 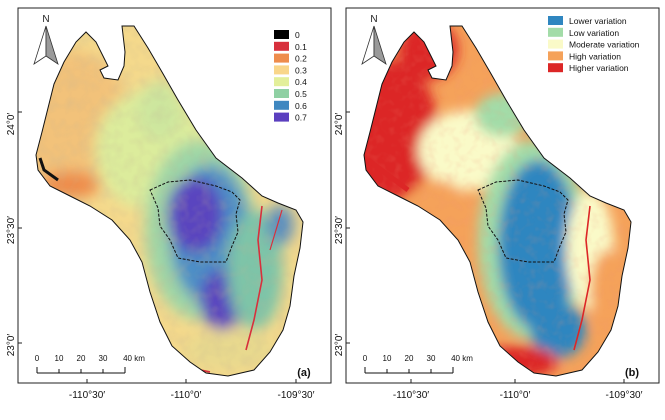 I want to click on panel-b-legend-label-0: Lower variation, so click(x=598, y=21).